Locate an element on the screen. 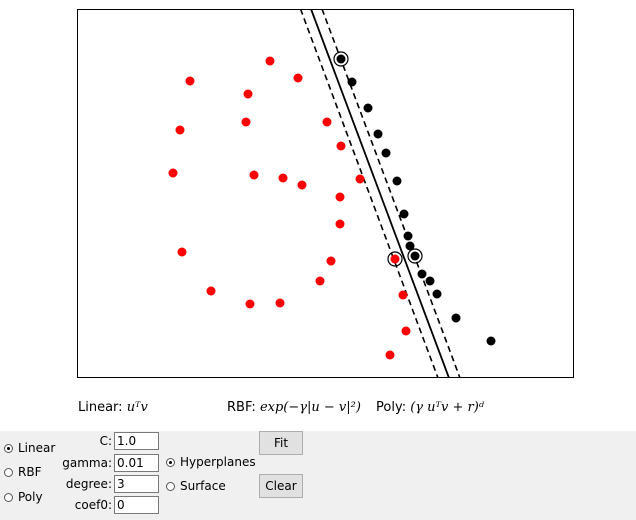  linear-kernel-formula: Linear: uᵀv is located at coordinates (113, 407).